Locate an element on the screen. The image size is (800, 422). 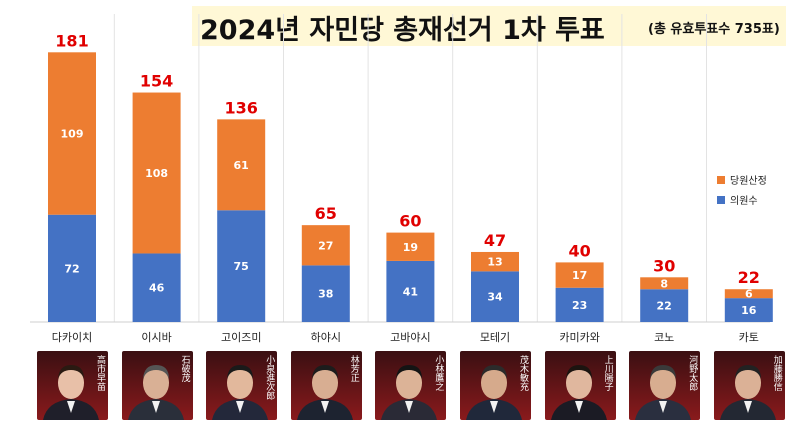
data-label-lawmakers: 75 is located at coordinates (241, 266).